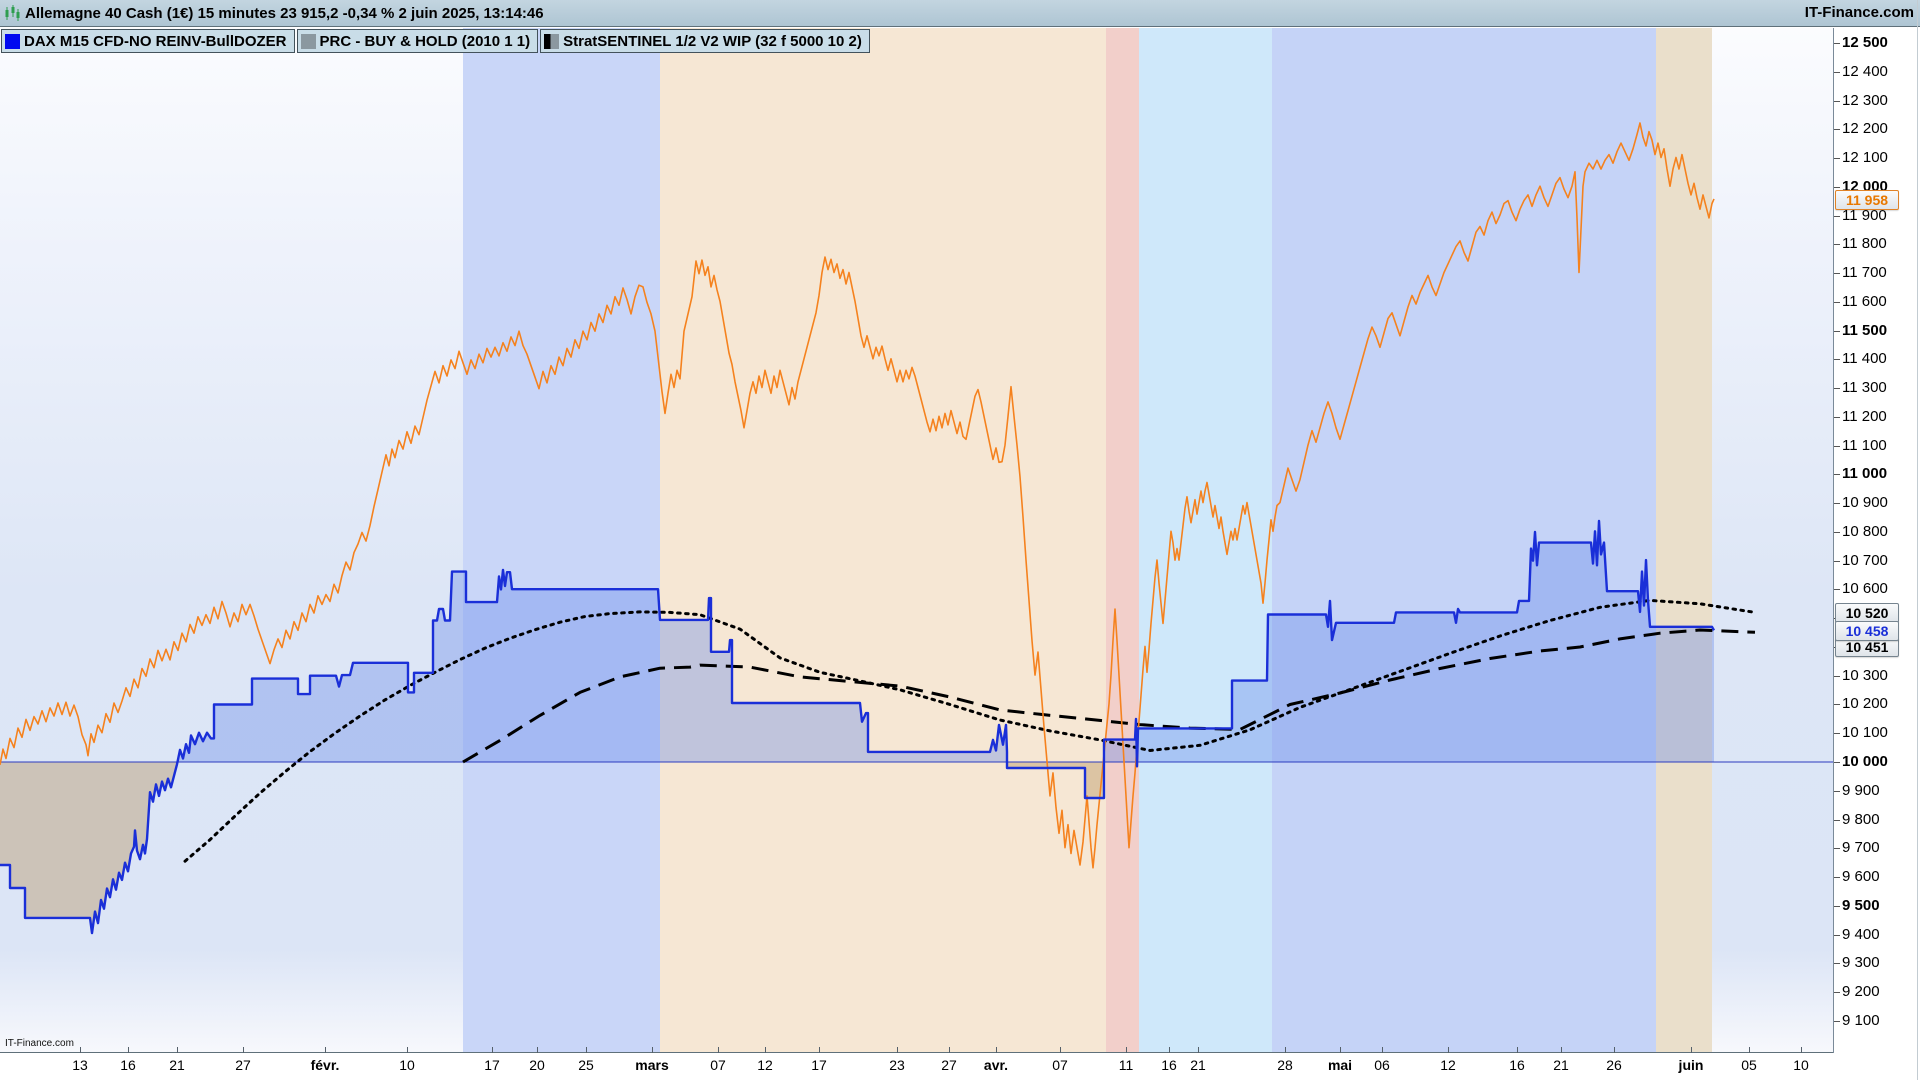 The width and height of the screenshot is (1920, 1080). I want to click on x-axis-label: 25, so click(586, 1065).